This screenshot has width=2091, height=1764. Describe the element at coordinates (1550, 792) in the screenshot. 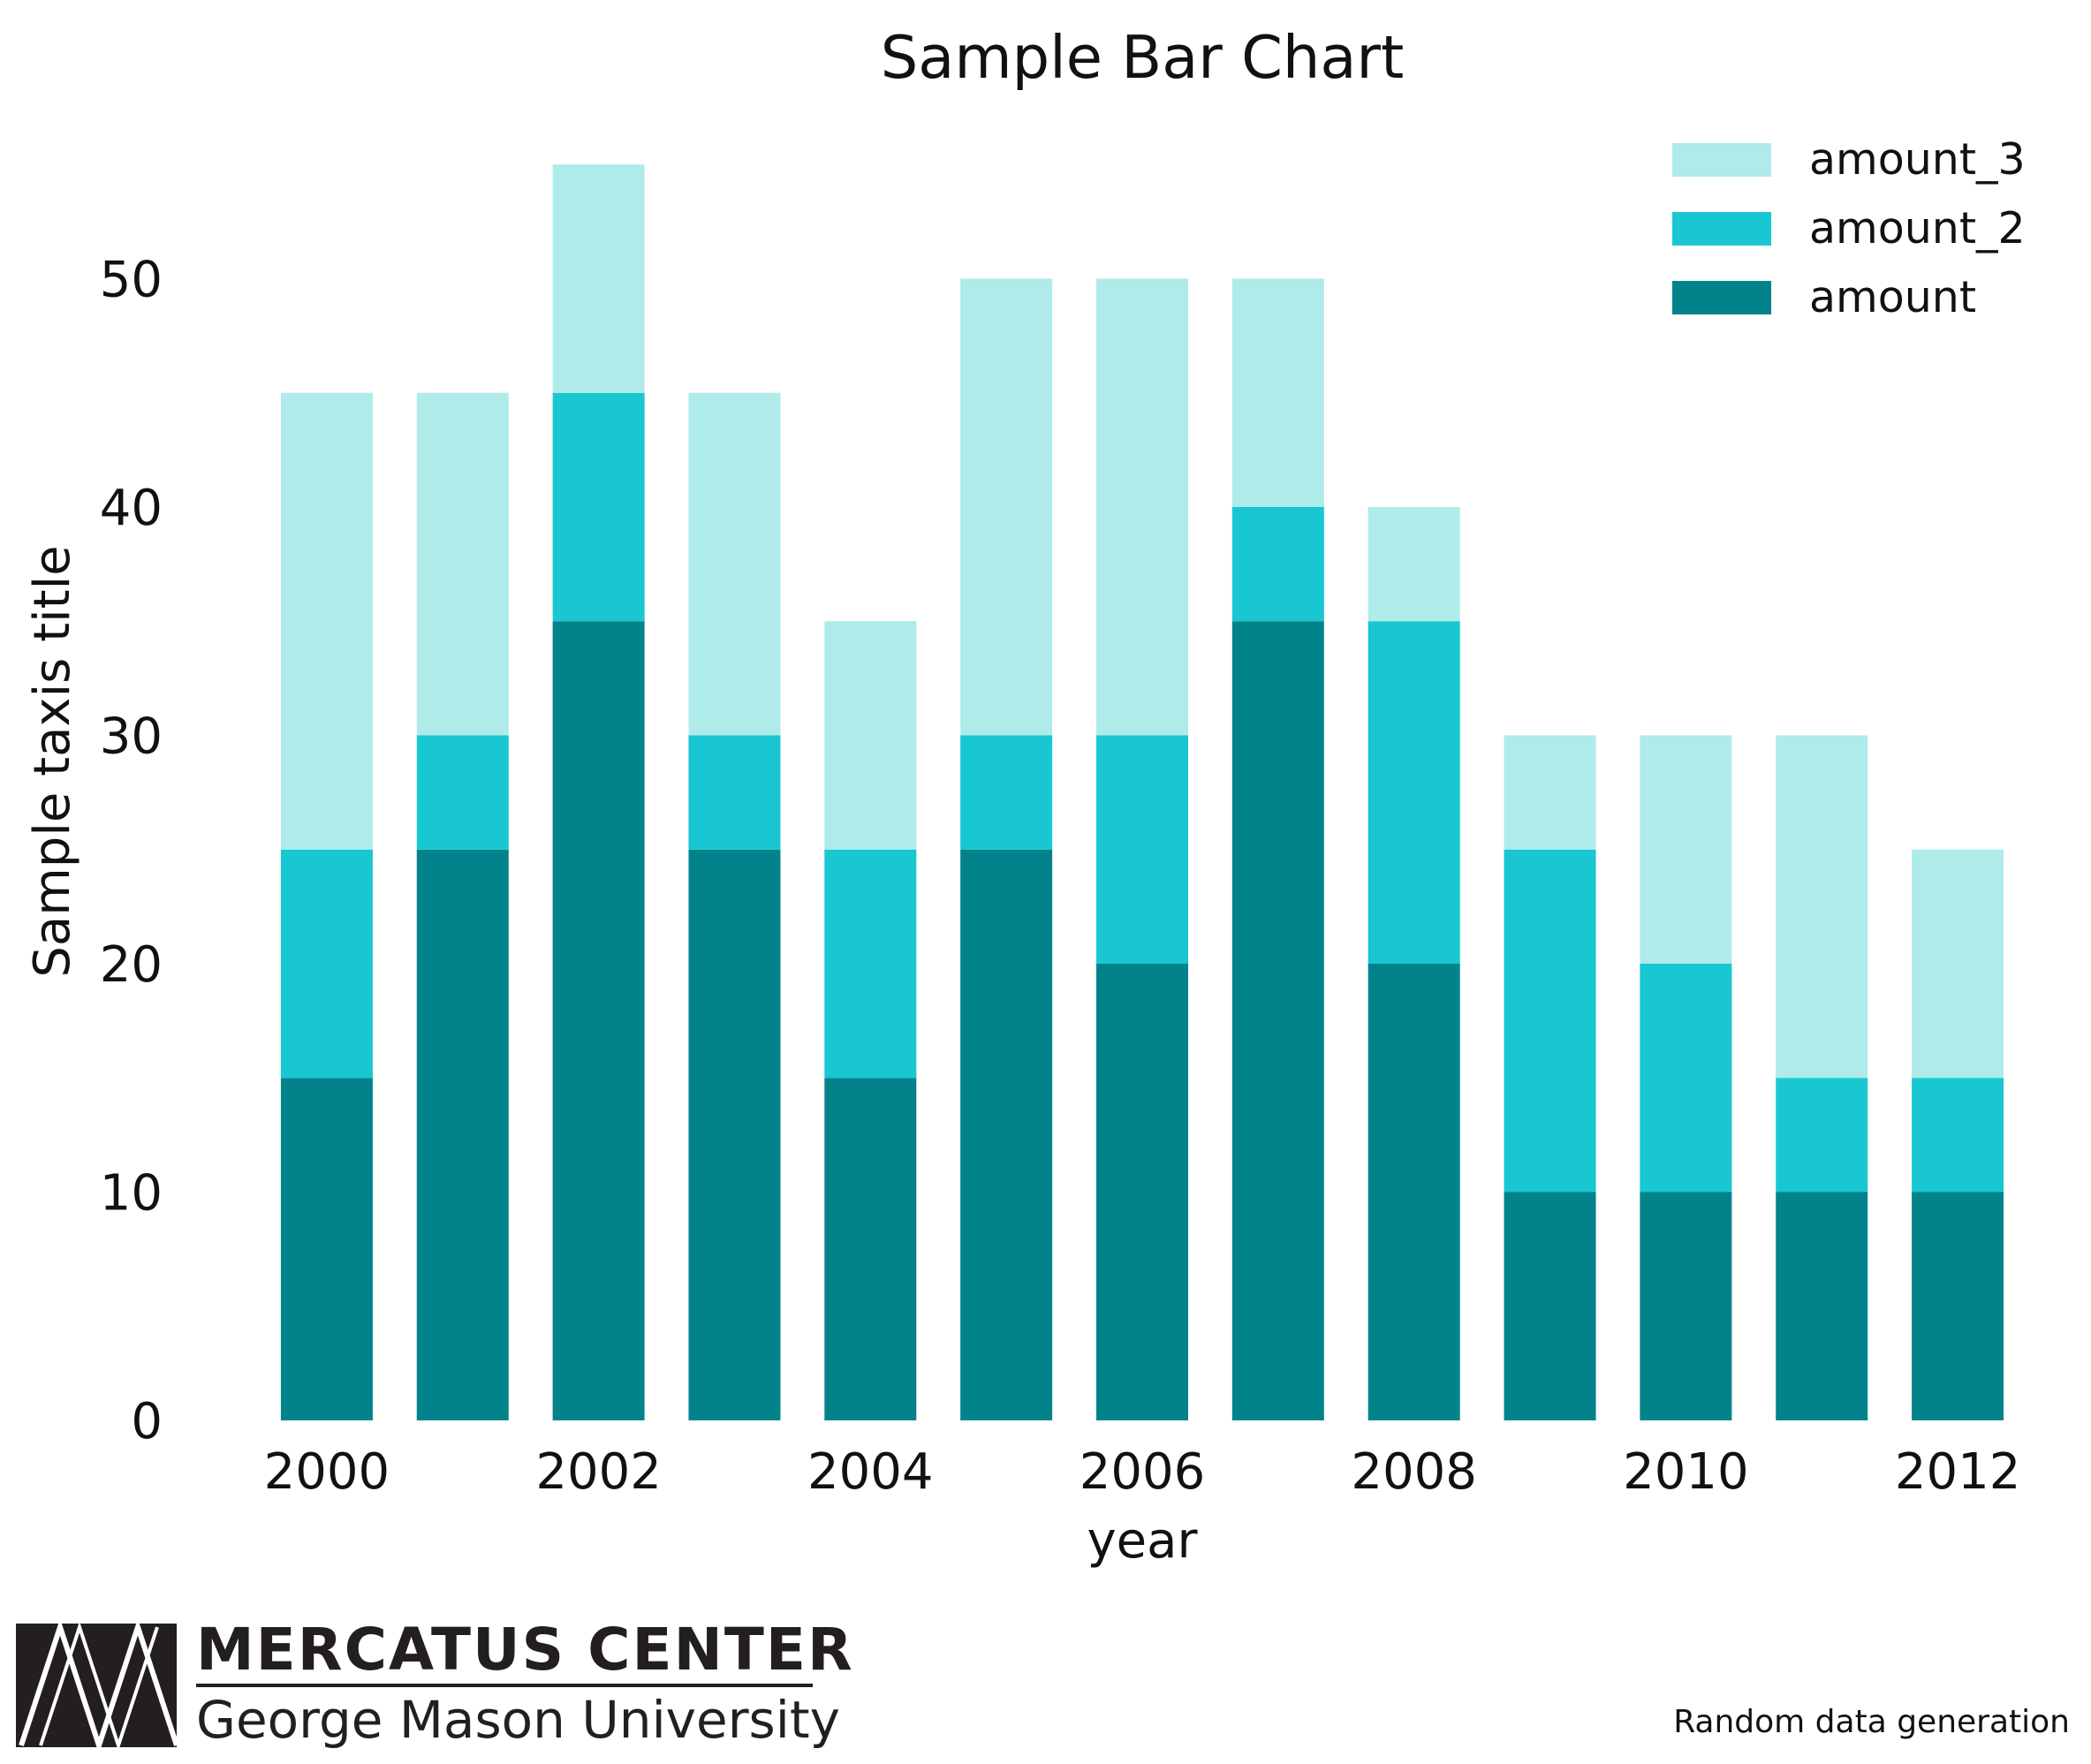

I see `bar-amount_3-2009` at that location.